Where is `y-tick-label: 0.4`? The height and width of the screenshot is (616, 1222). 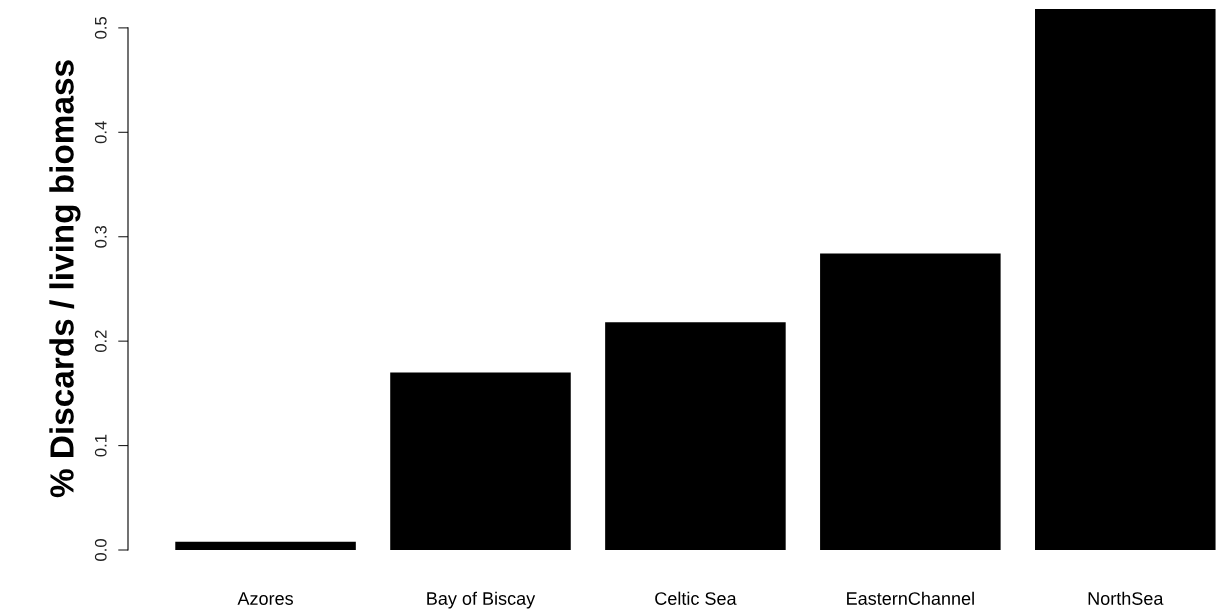 y-tick-label: 0.4 is located at coordinates (100, 132).